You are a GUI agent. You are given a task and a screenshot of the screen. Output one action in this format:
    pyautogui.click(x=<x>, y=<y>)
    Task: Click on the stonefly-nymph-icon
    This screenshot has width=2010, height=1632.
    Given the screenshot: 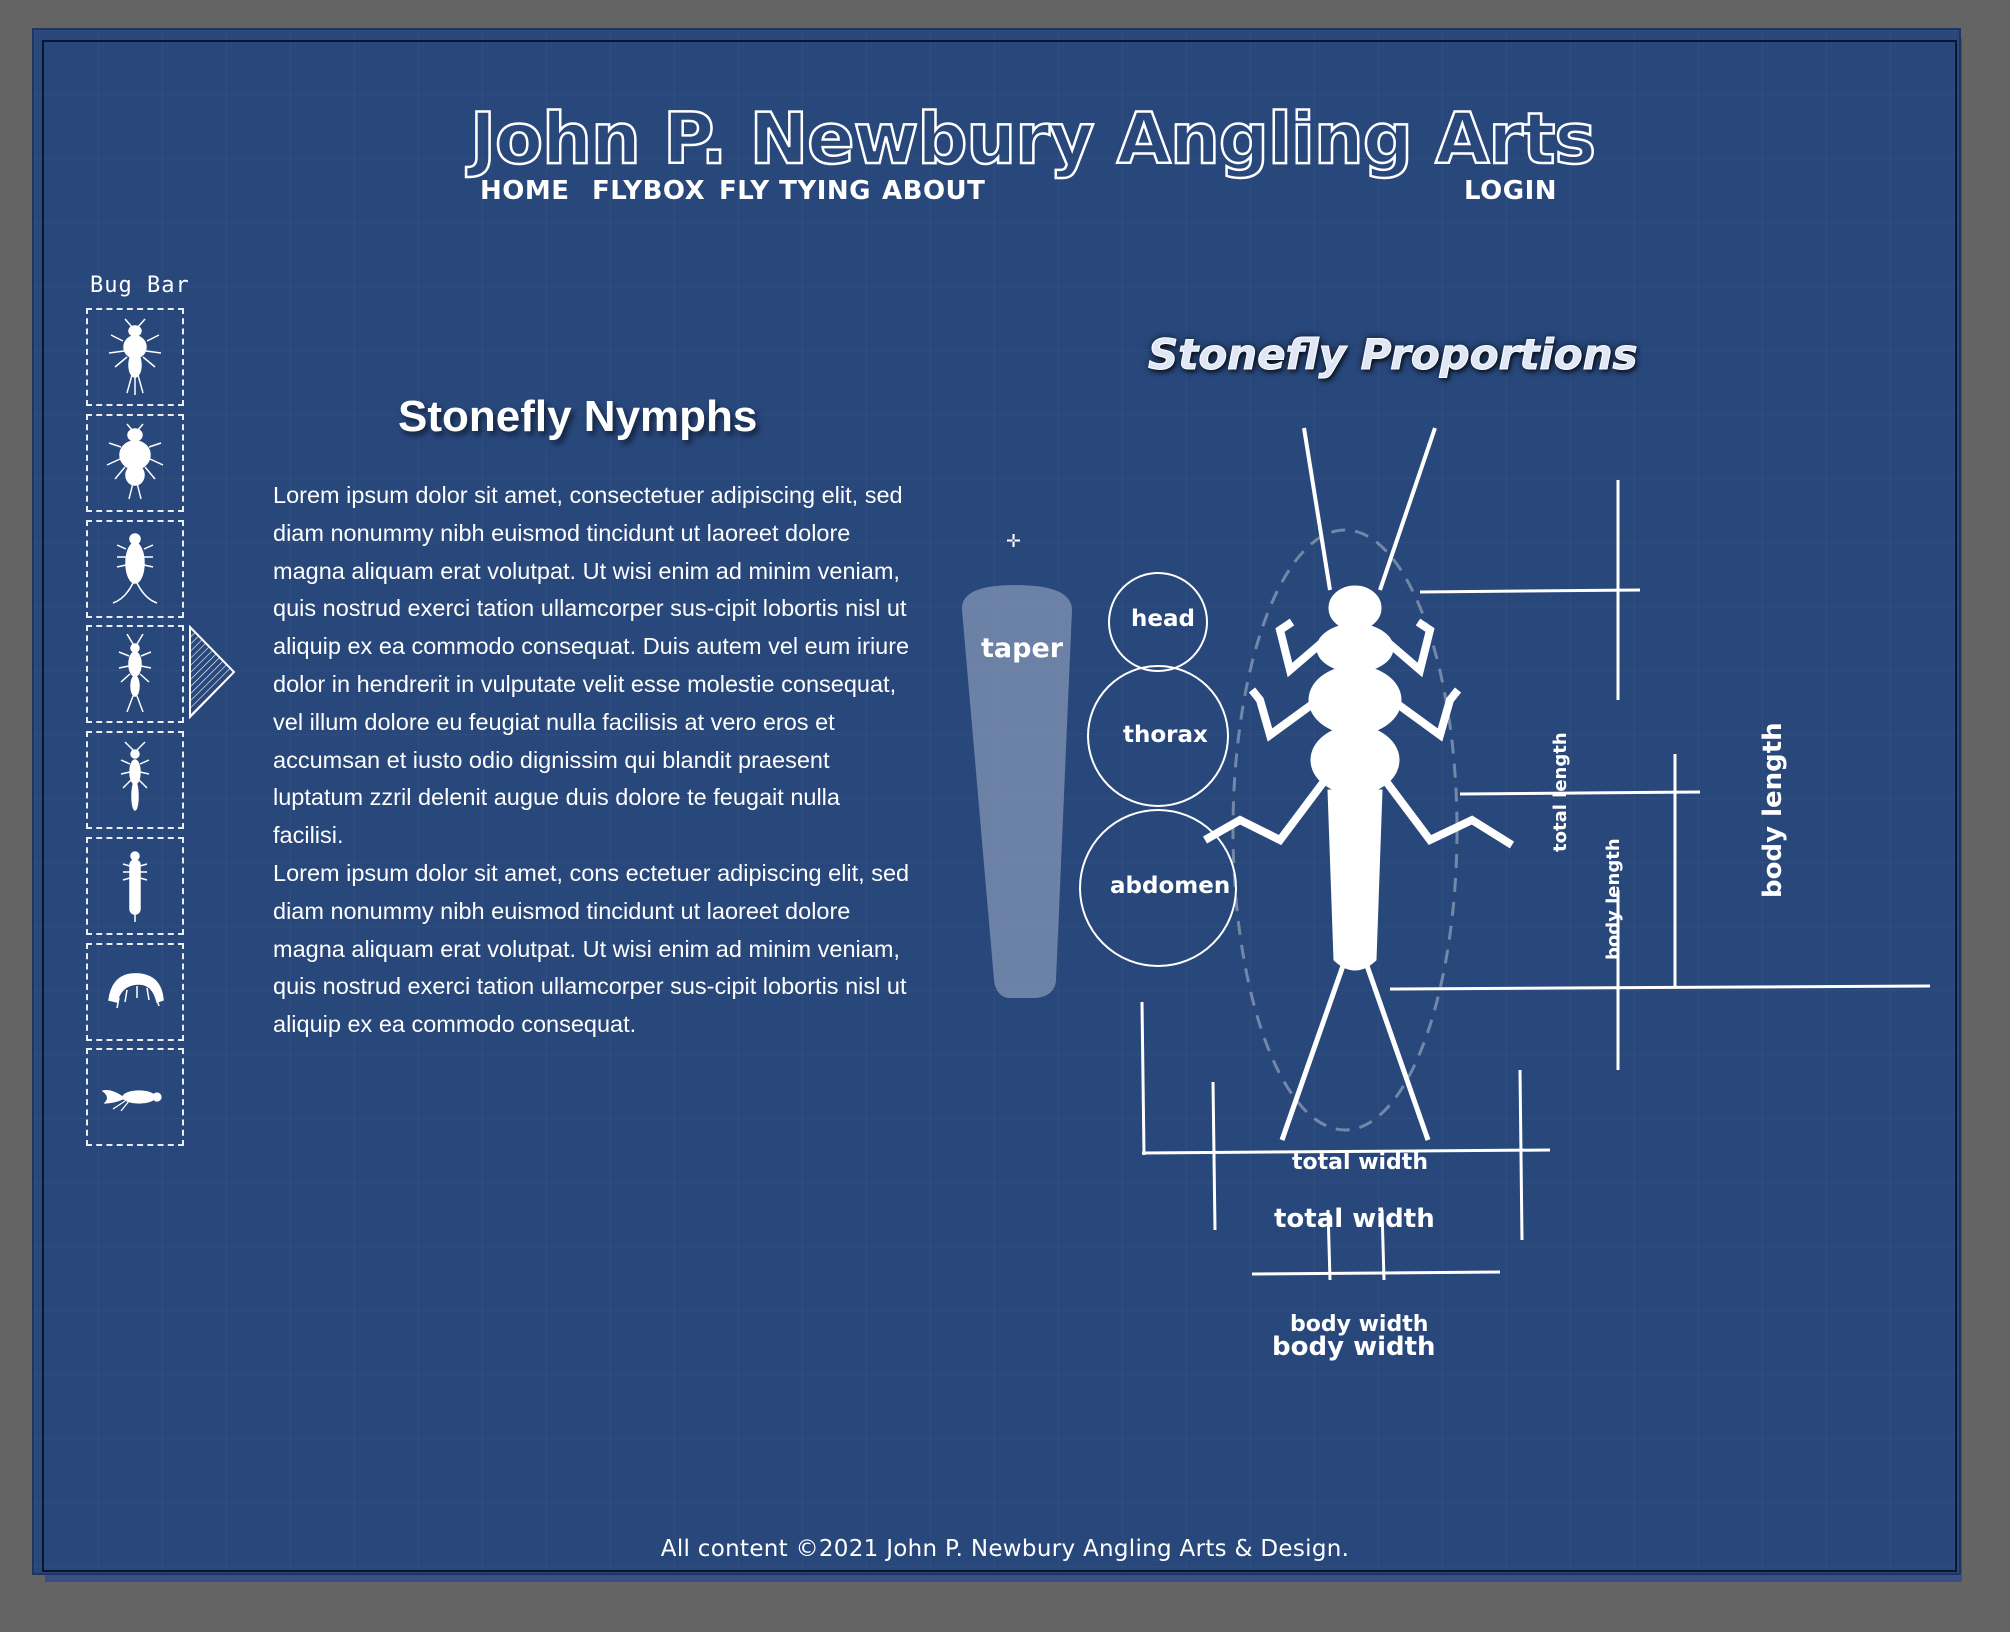 What is the action you would take?
    pyautogui.click(x=135, y=673)
    